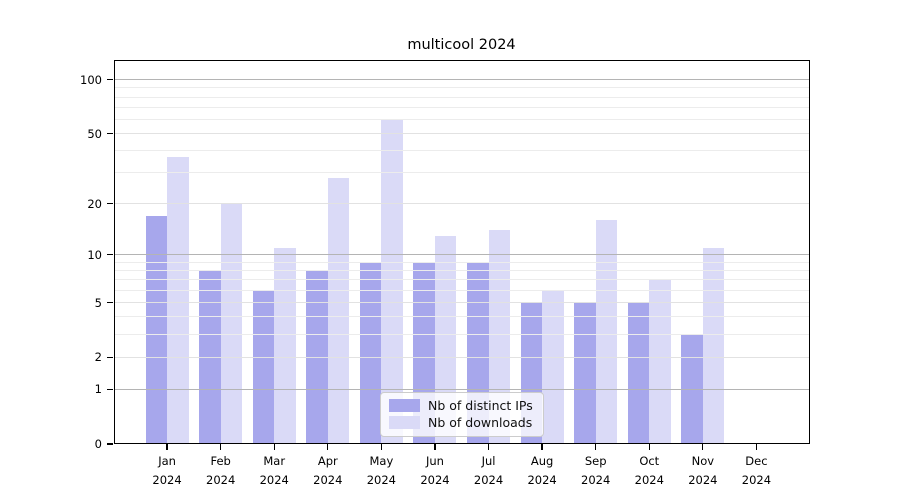  Describe the element at coordinates (480, 422) in the screenshot. I see `legend-label-downloads: Nb of downloads` at that location.